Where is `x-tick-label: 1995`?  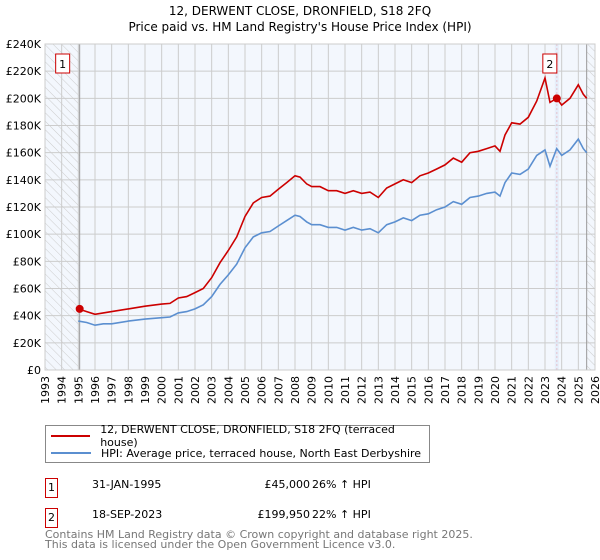 x-tick-label: 1995 is located at coordinates (78, 390).